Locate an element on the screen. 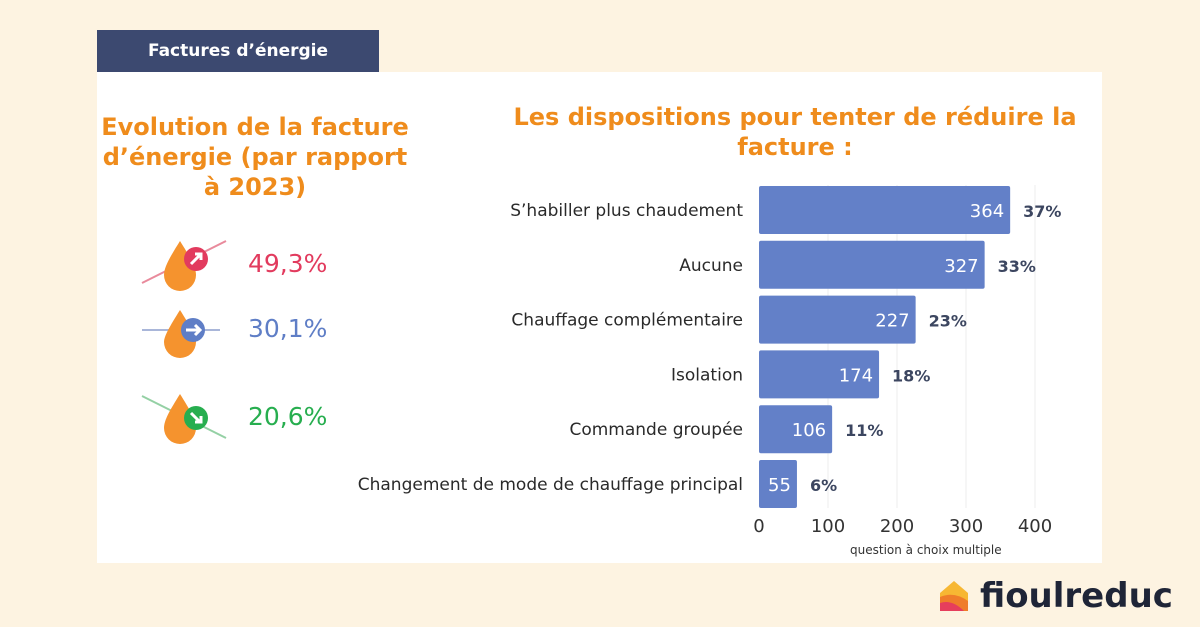 This screenshot has width=1200, height=627. category-label: Isolation is located at coordinates (707, 375).